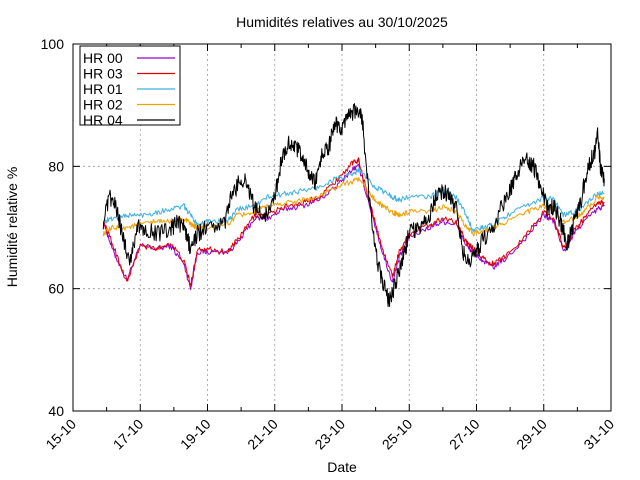  What do you see at coordinates (103, 105) in the screenshot?
I see `legend-label: HR 02` at bounding box center [103, 105].